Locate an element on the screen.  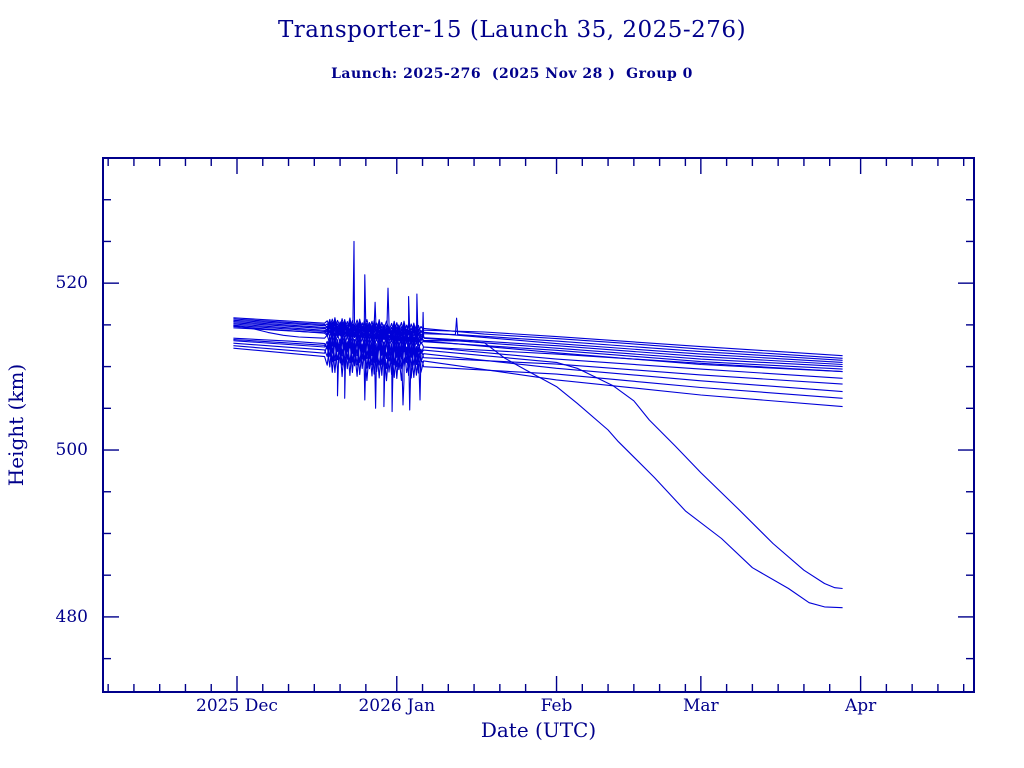
y-axis-label: Height (km) is located at coordinates (16, 425).